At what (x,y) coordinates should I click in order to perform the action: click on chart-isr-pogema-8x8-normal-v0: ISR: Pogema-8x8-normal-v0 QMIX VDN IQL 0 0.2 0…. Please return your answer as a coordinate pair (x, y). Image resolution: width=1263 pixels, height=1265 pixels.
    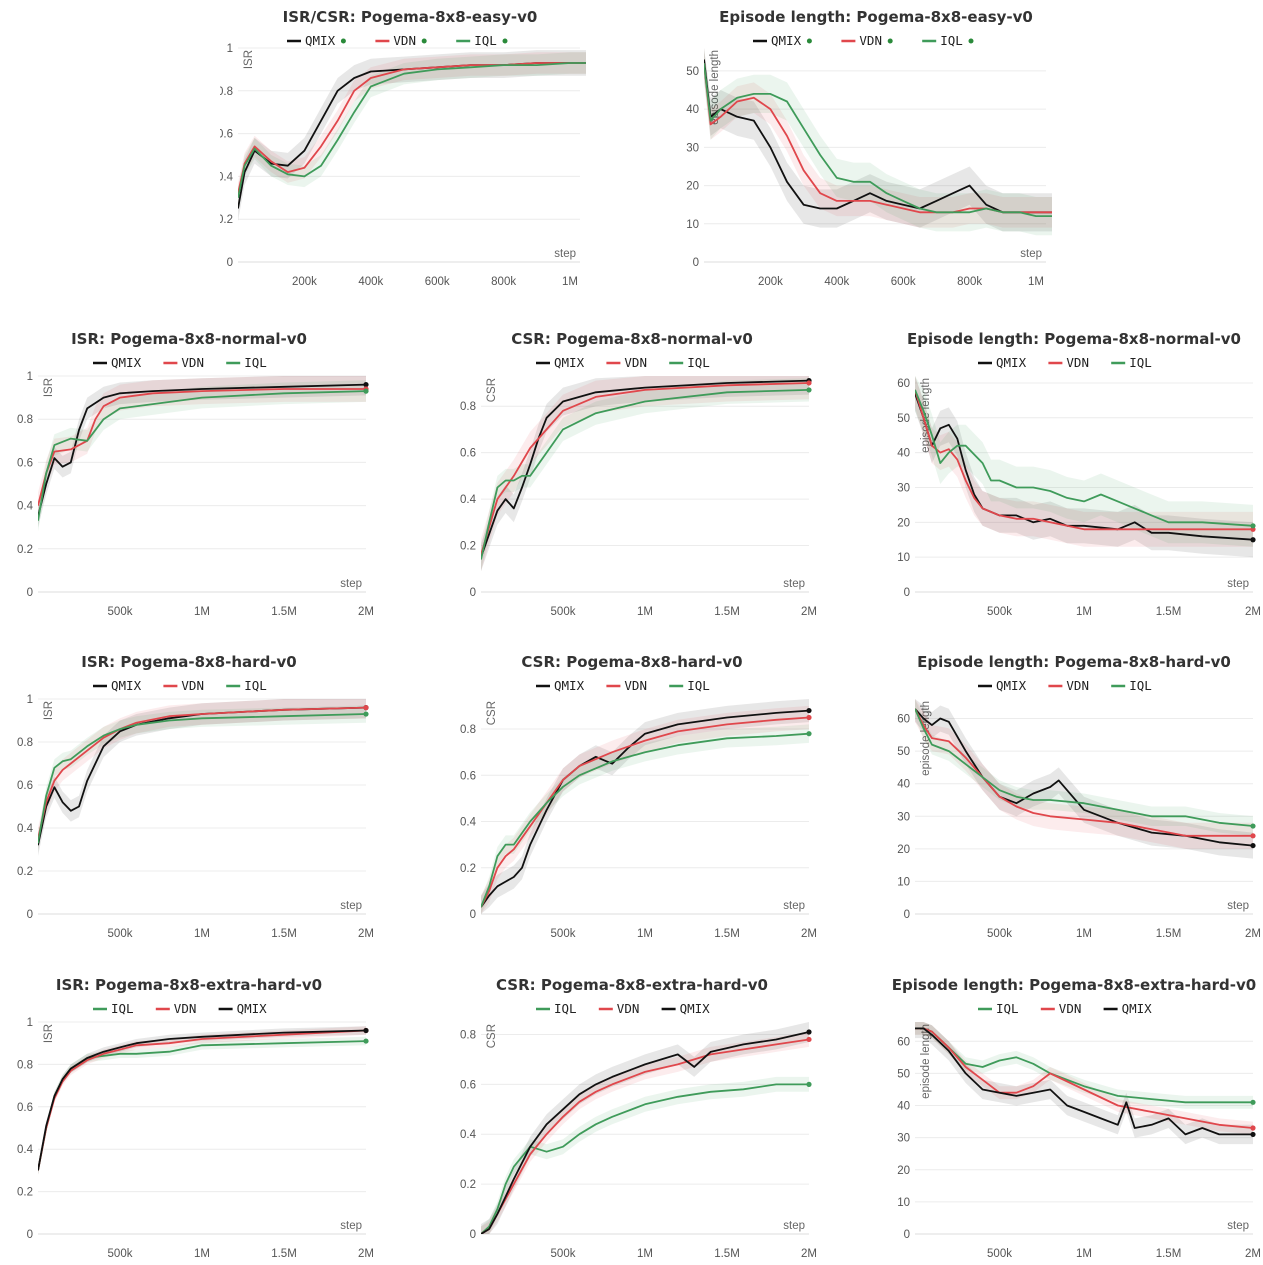
    Looking at the image, I should click on (195, 474).